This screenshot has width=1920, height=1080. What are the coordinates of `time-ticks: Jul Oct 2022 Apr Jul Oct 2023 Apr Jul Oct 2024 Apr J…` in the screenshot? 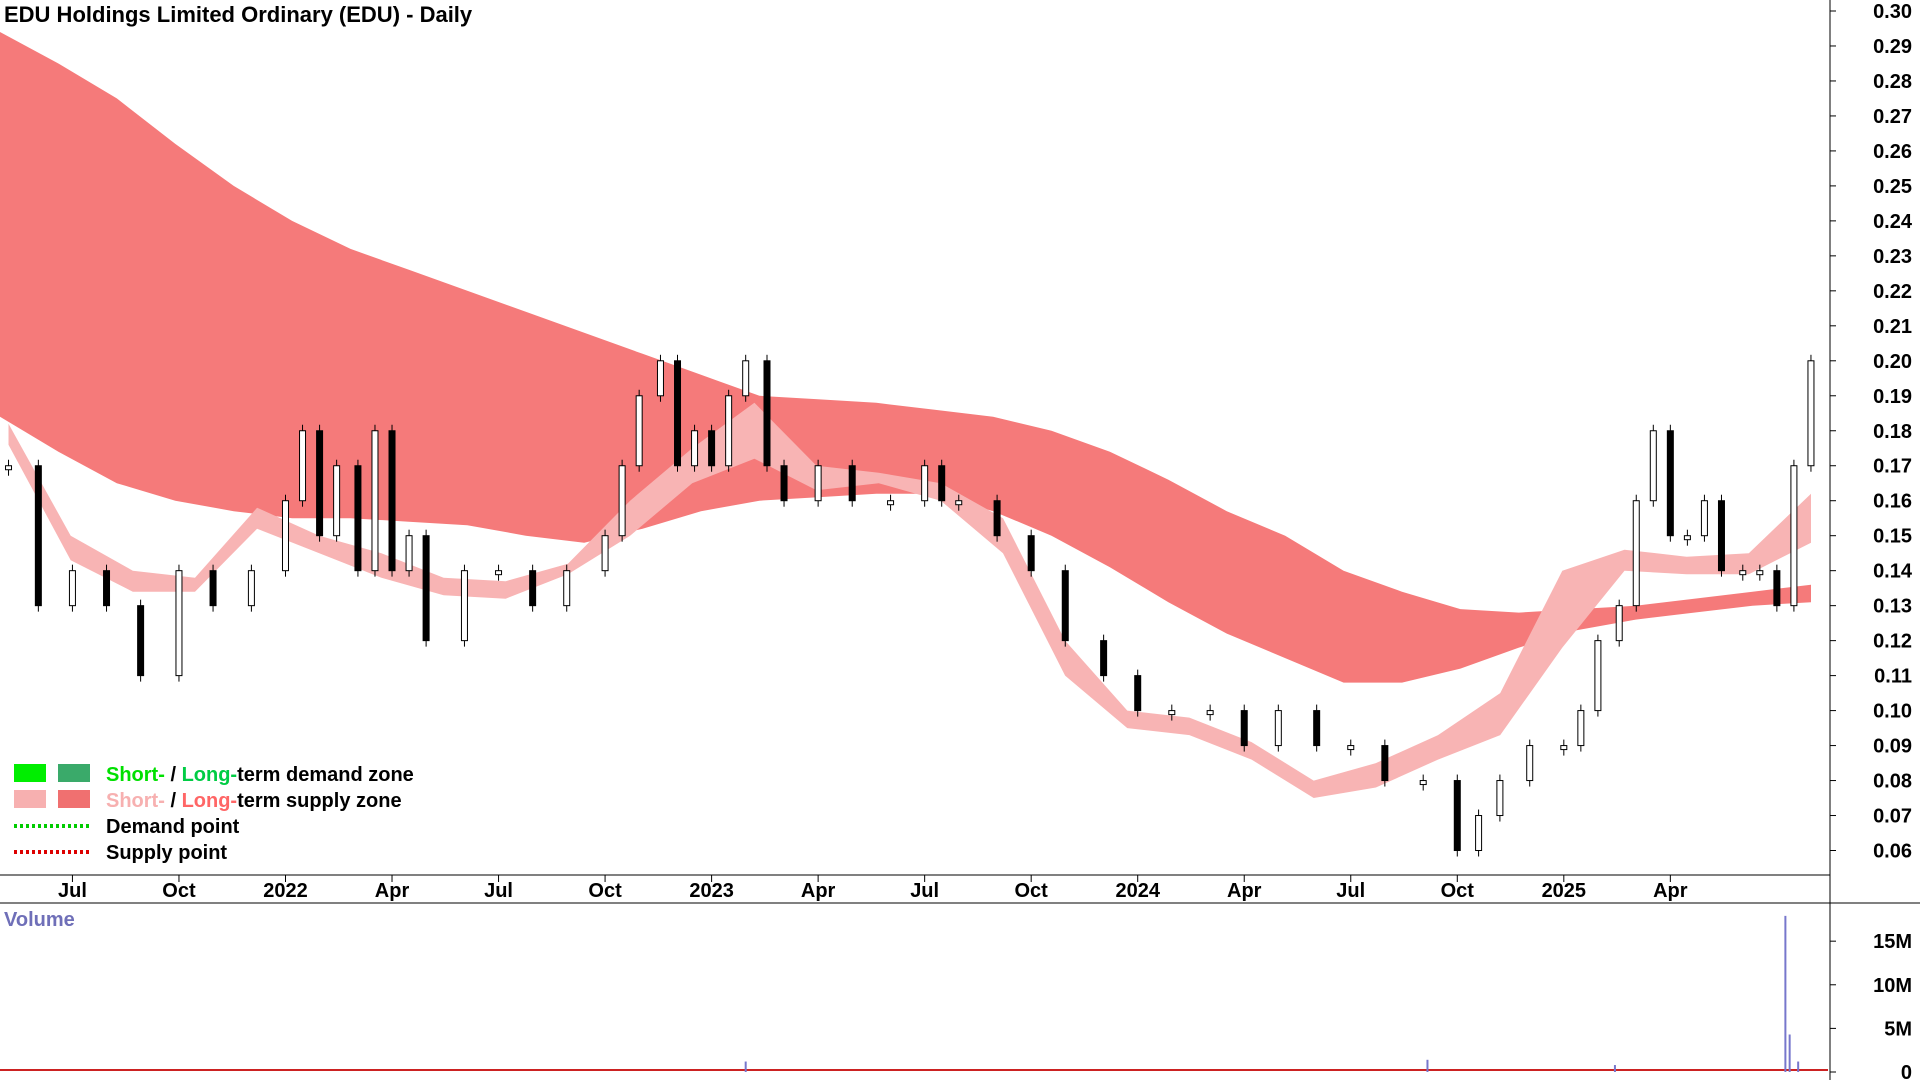 It's located at (873, 888).